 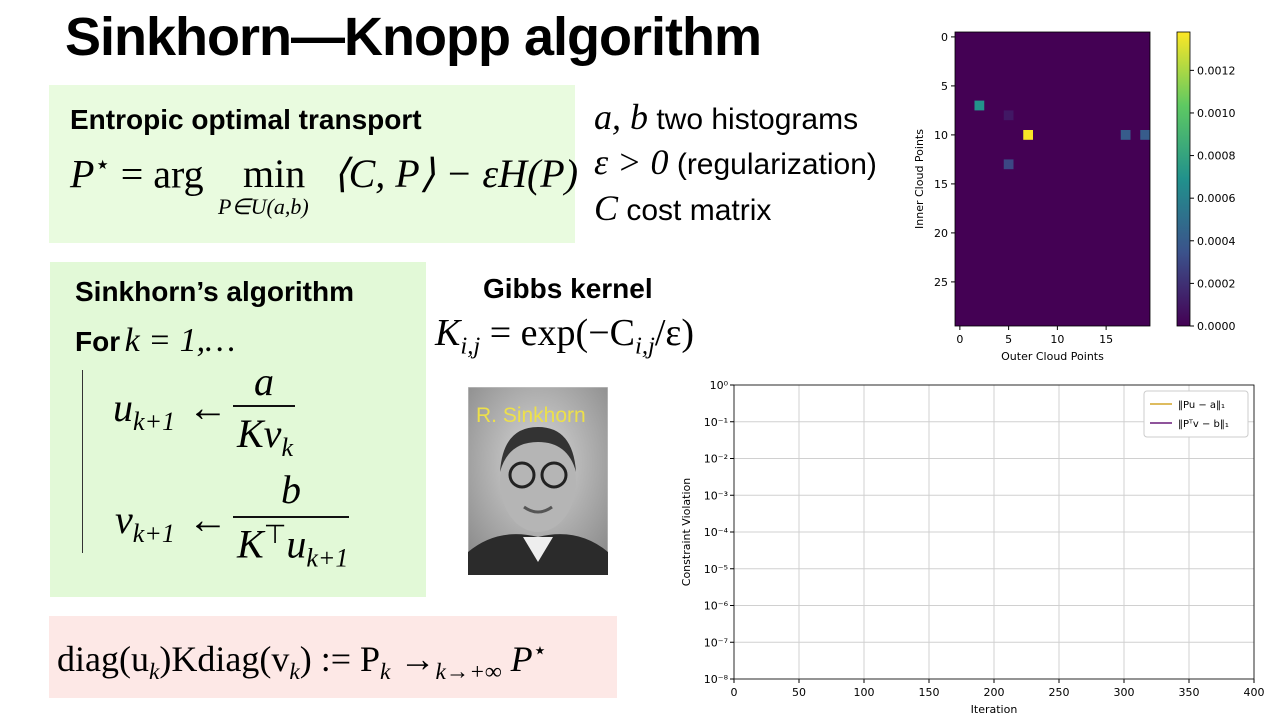 What do you see at coordinates (621, 117) in the screenshot?
I see `math: a, b` at bounding box center [621, 117].